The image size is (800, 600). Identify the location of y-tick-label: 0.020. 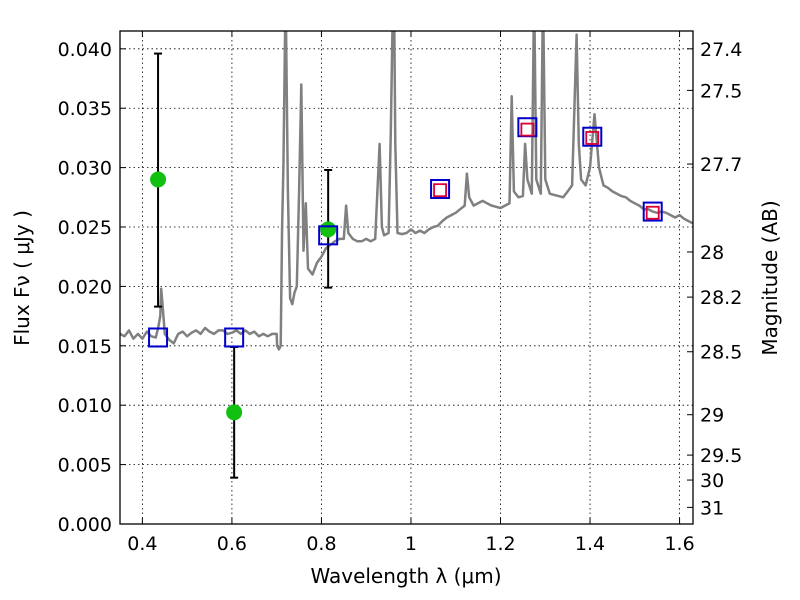
(85, 287).